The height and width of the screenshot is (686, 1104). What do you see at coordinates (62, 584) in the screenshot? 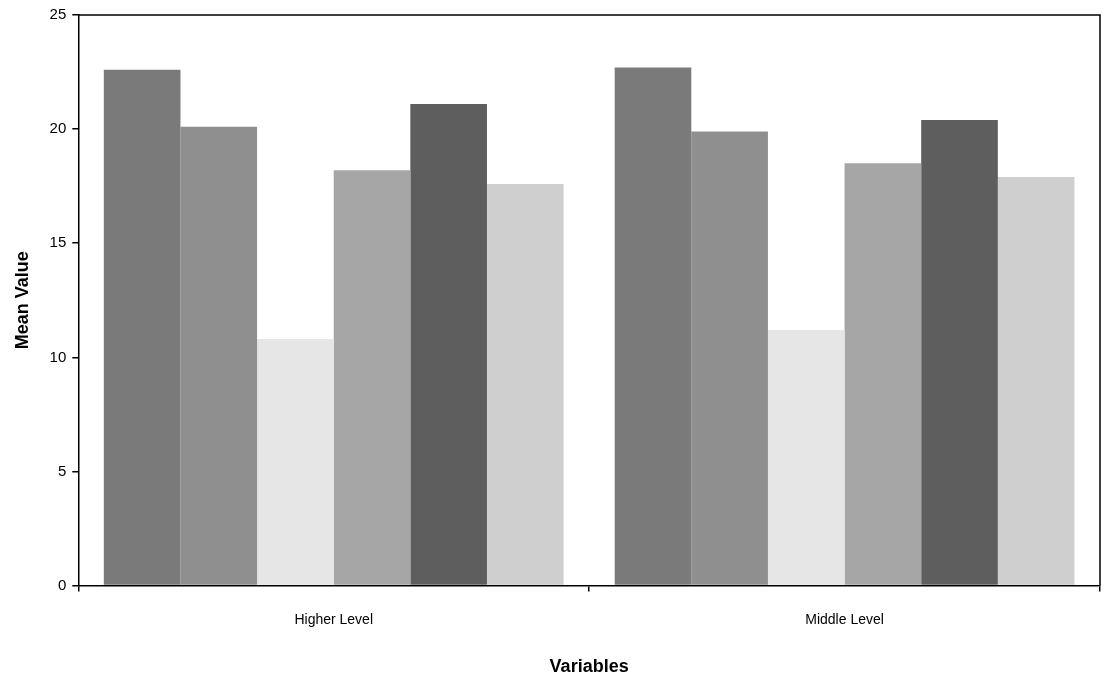
I see `y-tick-label: 0` at bounding box center [62, 584].